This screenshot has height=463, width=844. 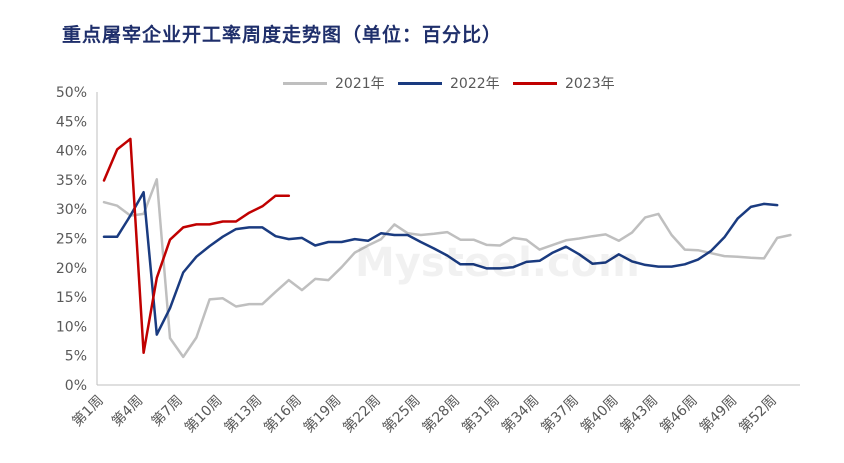 What do you see at coordinates (71, 93) in the screenshot?
I see `y-tick-label: 50%` at bounding box center [71, 93].